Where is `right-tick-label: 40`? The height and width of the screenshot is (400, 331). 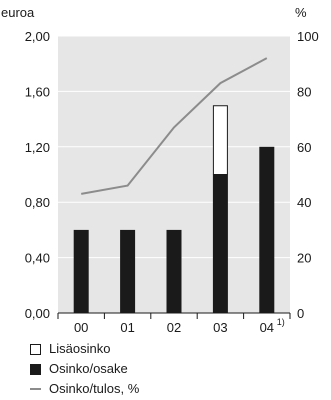 right-tick-label: 40 is located at coordinates (304, 202).